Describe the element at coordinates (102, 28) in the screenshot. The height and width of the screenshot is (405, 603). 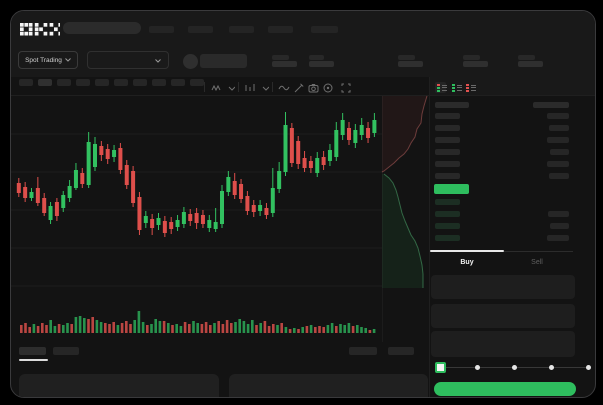
I see `search-input` at that location.